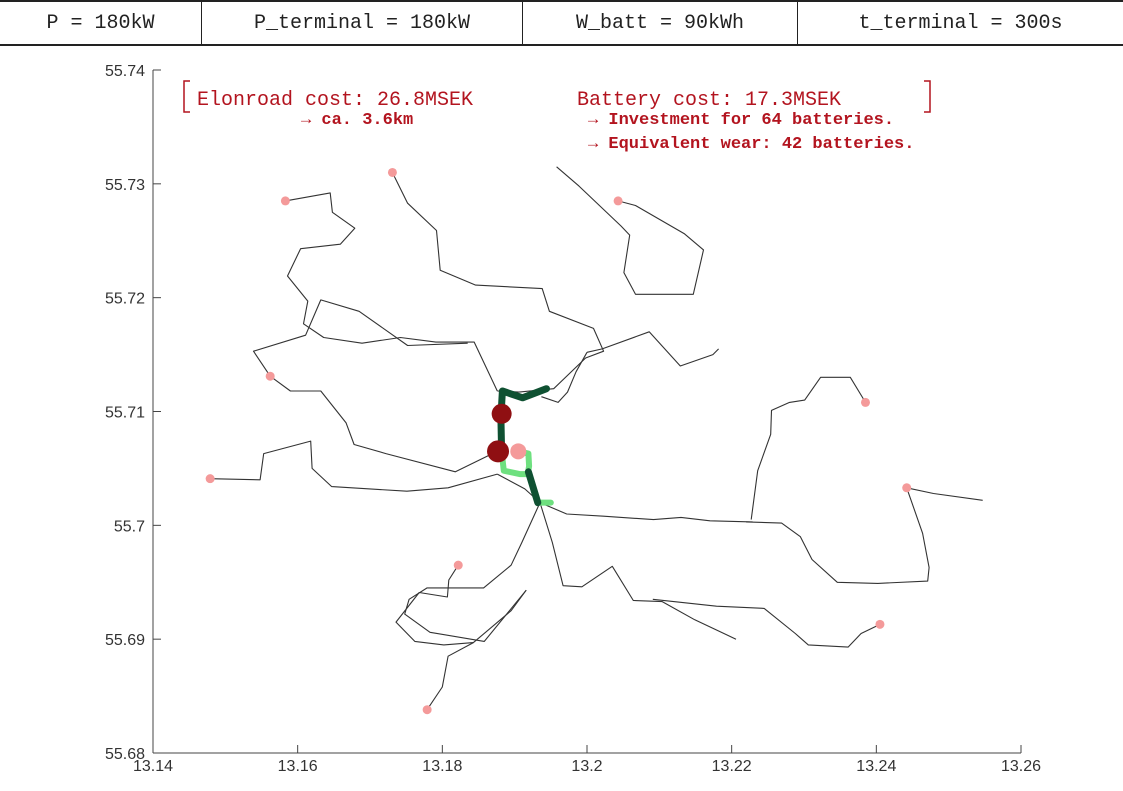  What do you see at coordinates (357, 120) in the screenshot?
I see `elonroad-length: → ca. 3.6km` at bounding box center [357, 120].